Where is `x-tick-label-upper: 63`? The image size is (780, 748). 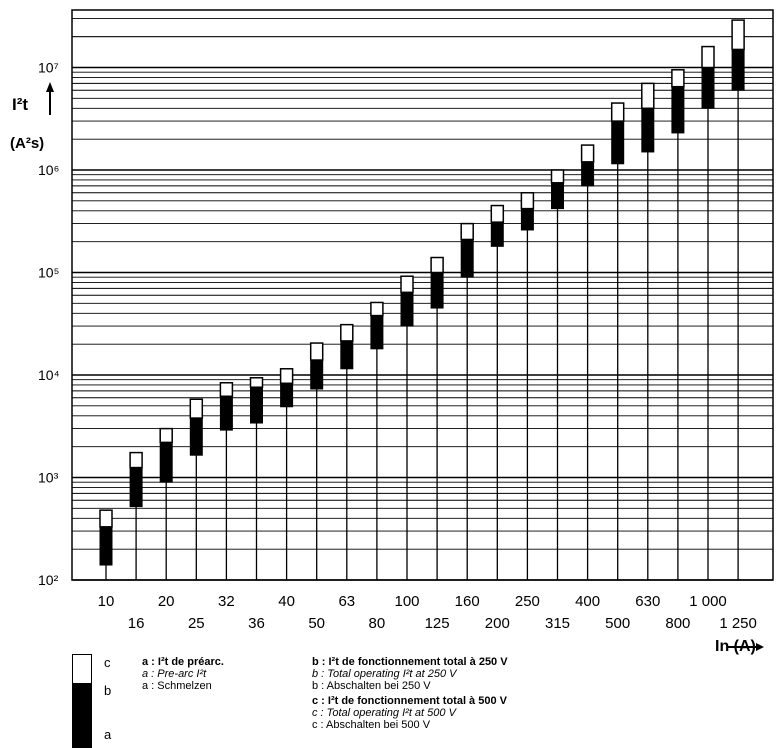 x-tick-label-upper: 63 is located at coordinates (346, 601).